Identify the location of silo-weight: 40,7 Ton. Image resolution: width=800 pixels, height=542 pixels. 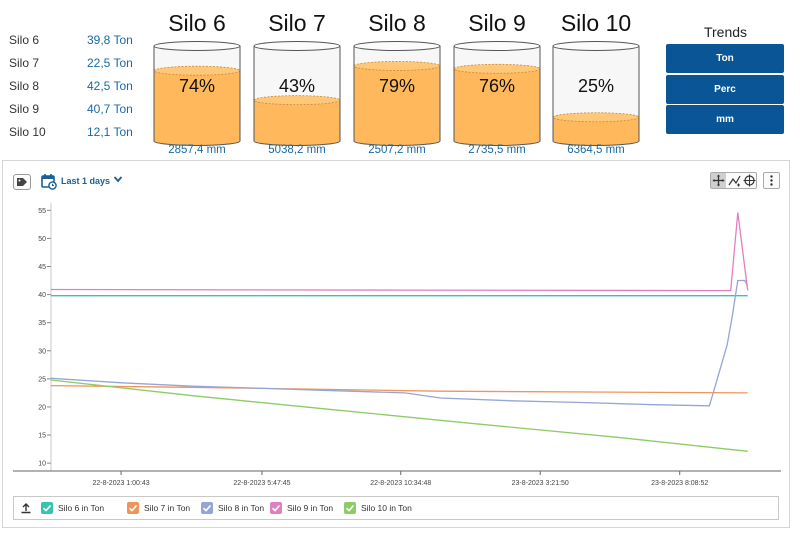
(110, 109).